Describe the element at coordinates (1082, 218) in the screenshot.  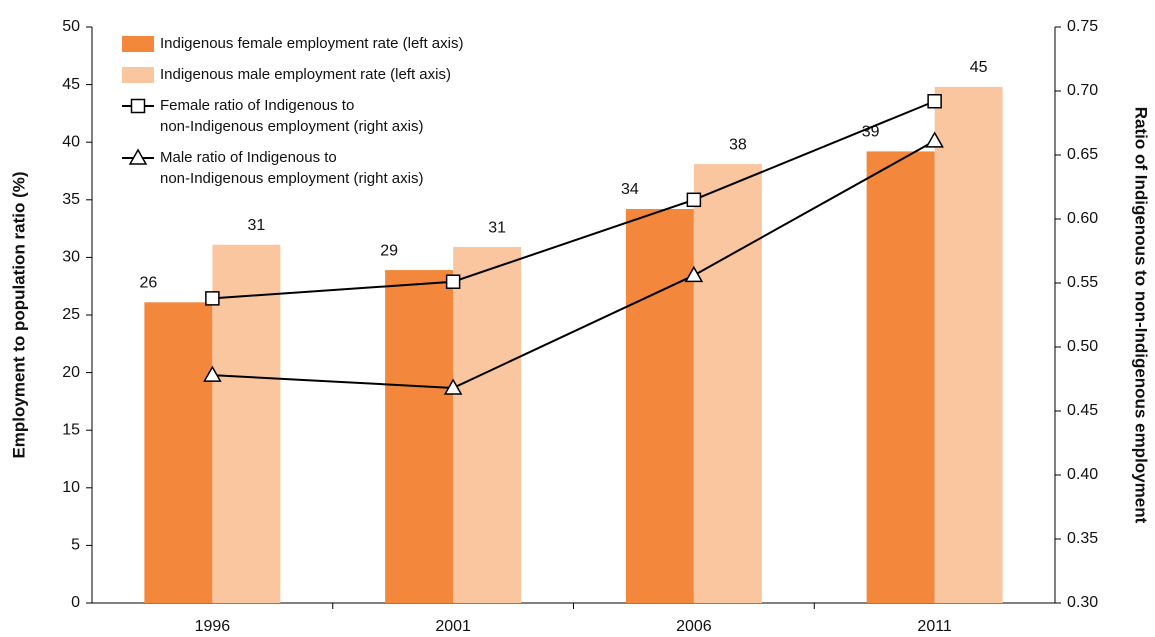
I see `y2-tick-label: 0.60` at that location.